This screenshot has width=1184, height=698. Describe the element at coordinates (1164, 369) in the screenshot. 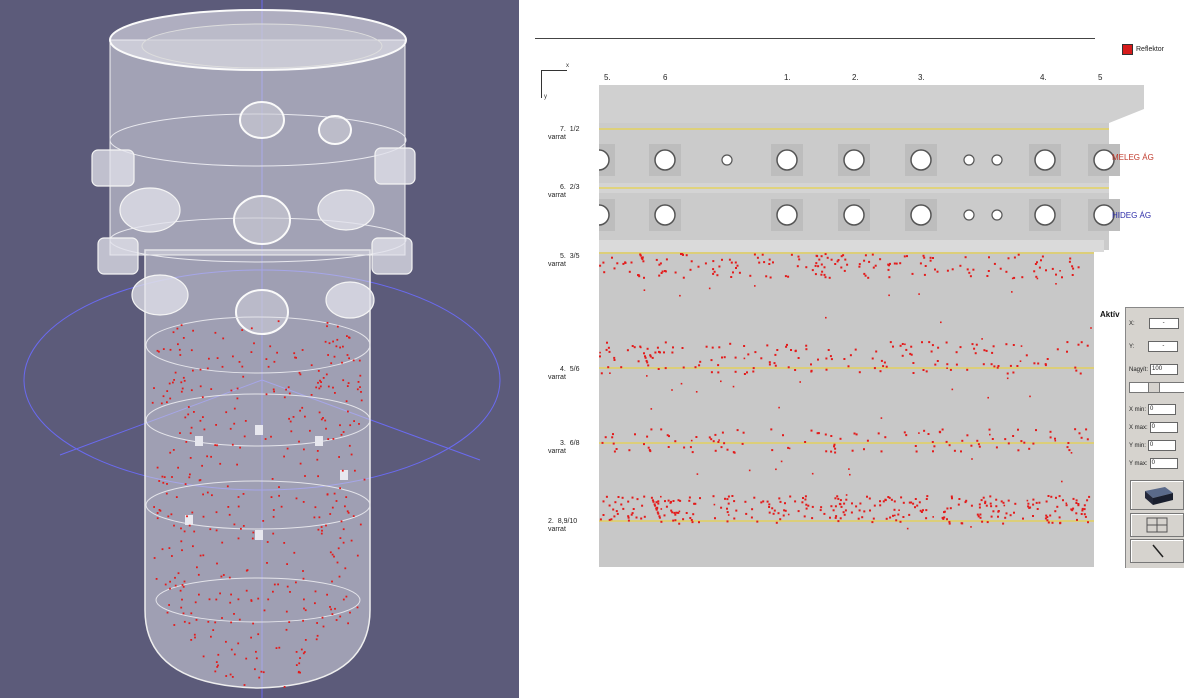

I see `zoom-input: 100` at that location.